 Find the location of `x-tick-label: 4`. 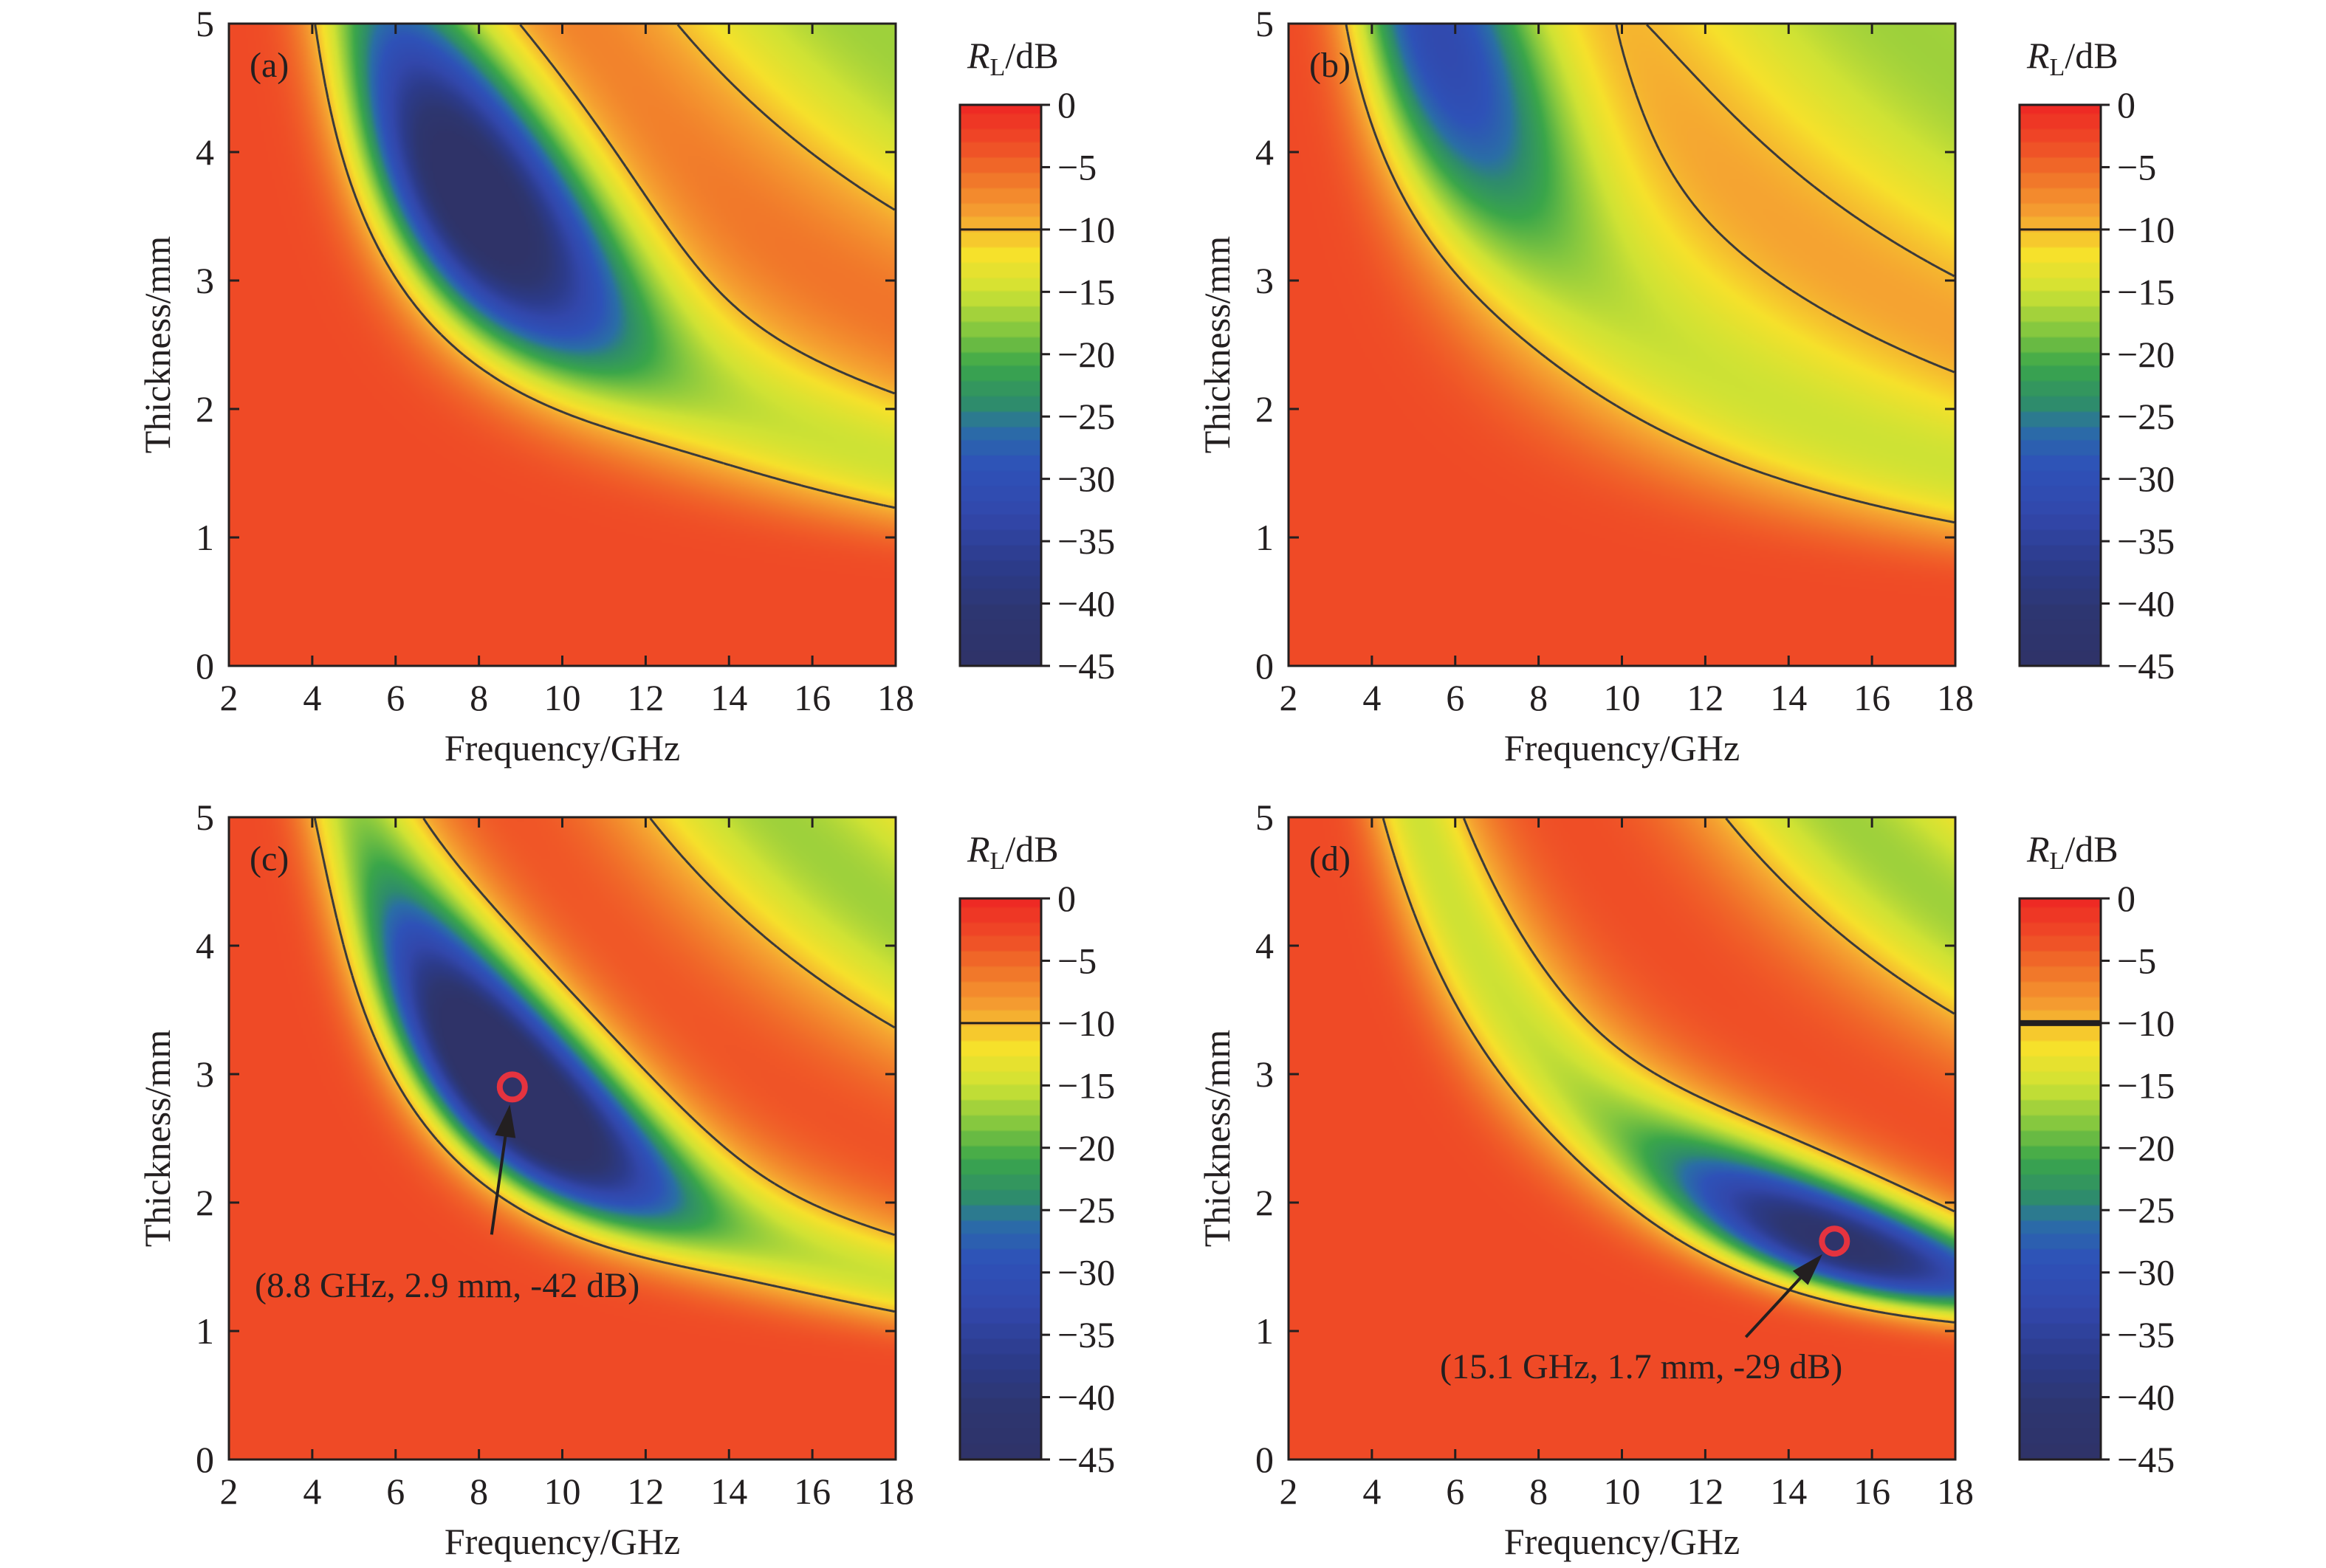

x-tick-label: 4 is located at coordinates (1372, 1491).